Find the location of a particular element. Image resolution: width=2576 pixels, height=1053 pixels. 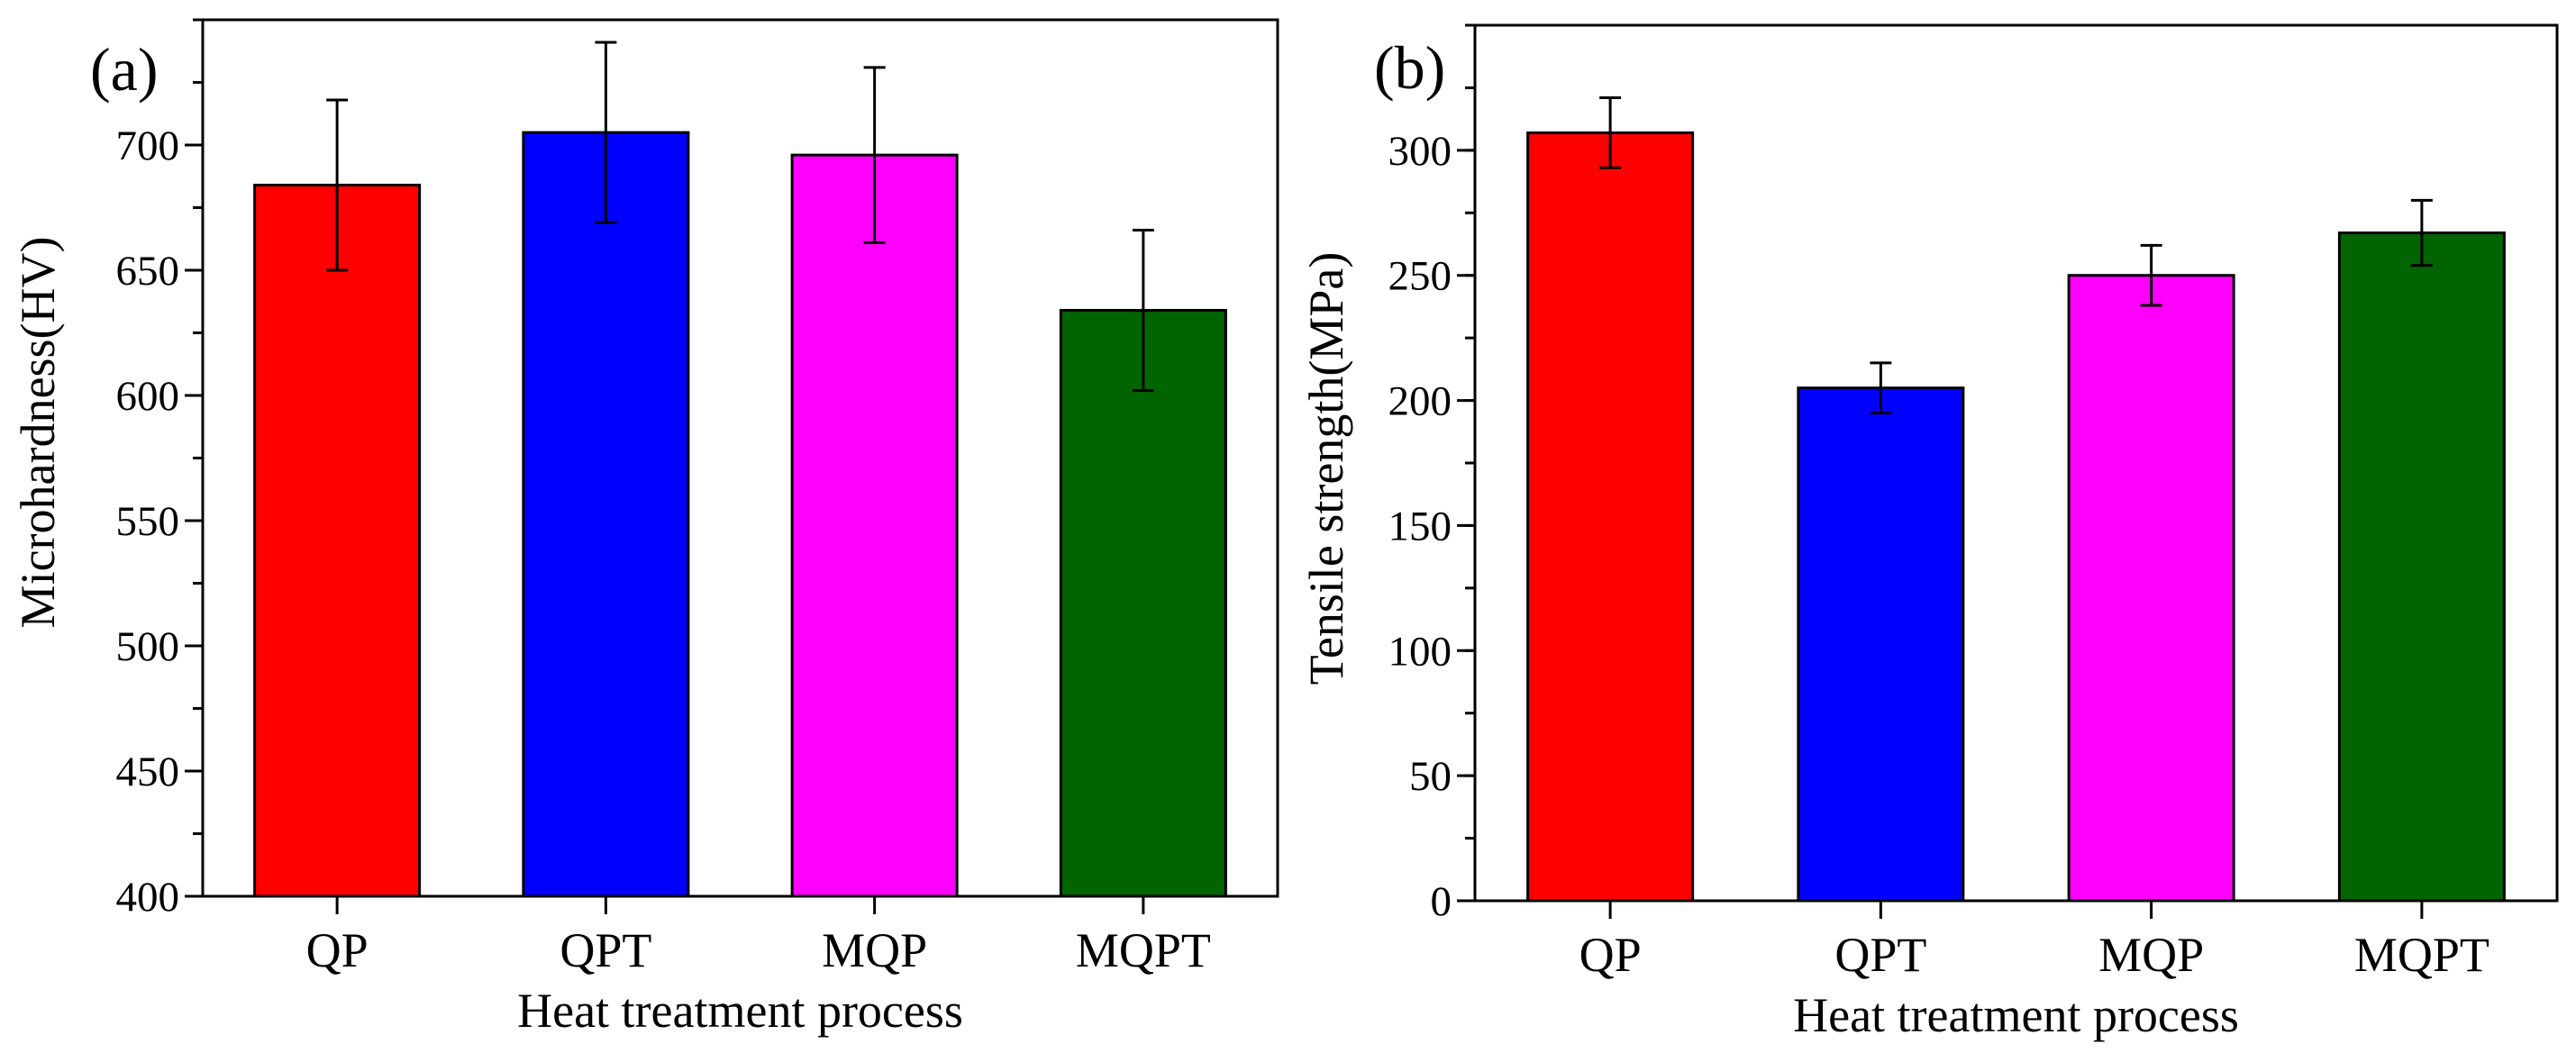

y-axis-label: Tensile strength(MPa) is located at coordinates (1326, 469).